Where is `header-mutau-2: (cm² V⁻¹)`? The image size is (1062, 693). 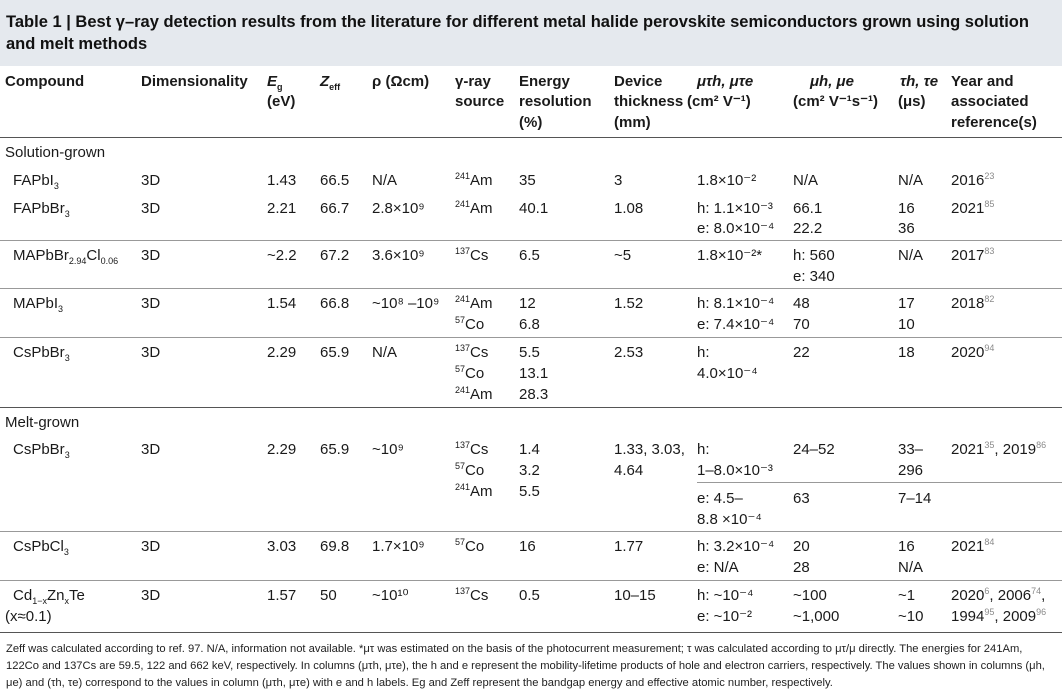 header-mutau-2: (cm² V⁻¹) is located at coordinates (719, 101).